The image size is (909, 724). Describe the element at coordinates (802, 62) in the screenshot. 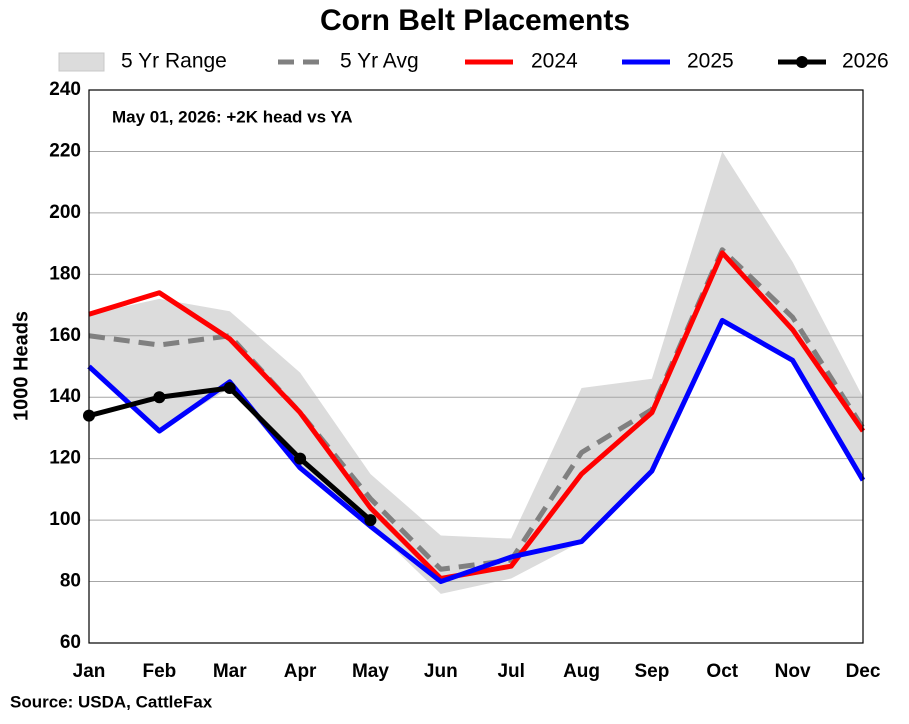

I see `legend-marker` at that location.